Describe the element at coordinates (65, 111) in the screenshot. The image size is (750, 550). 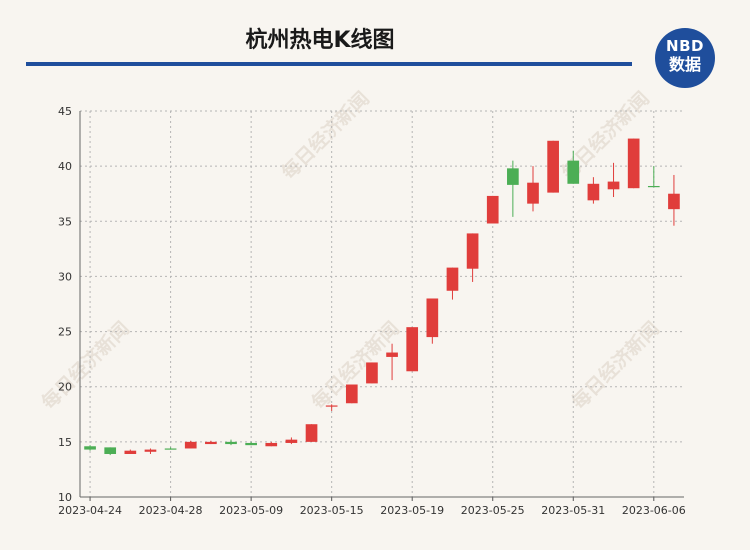
I see `y-tick-label: 45` at that location.